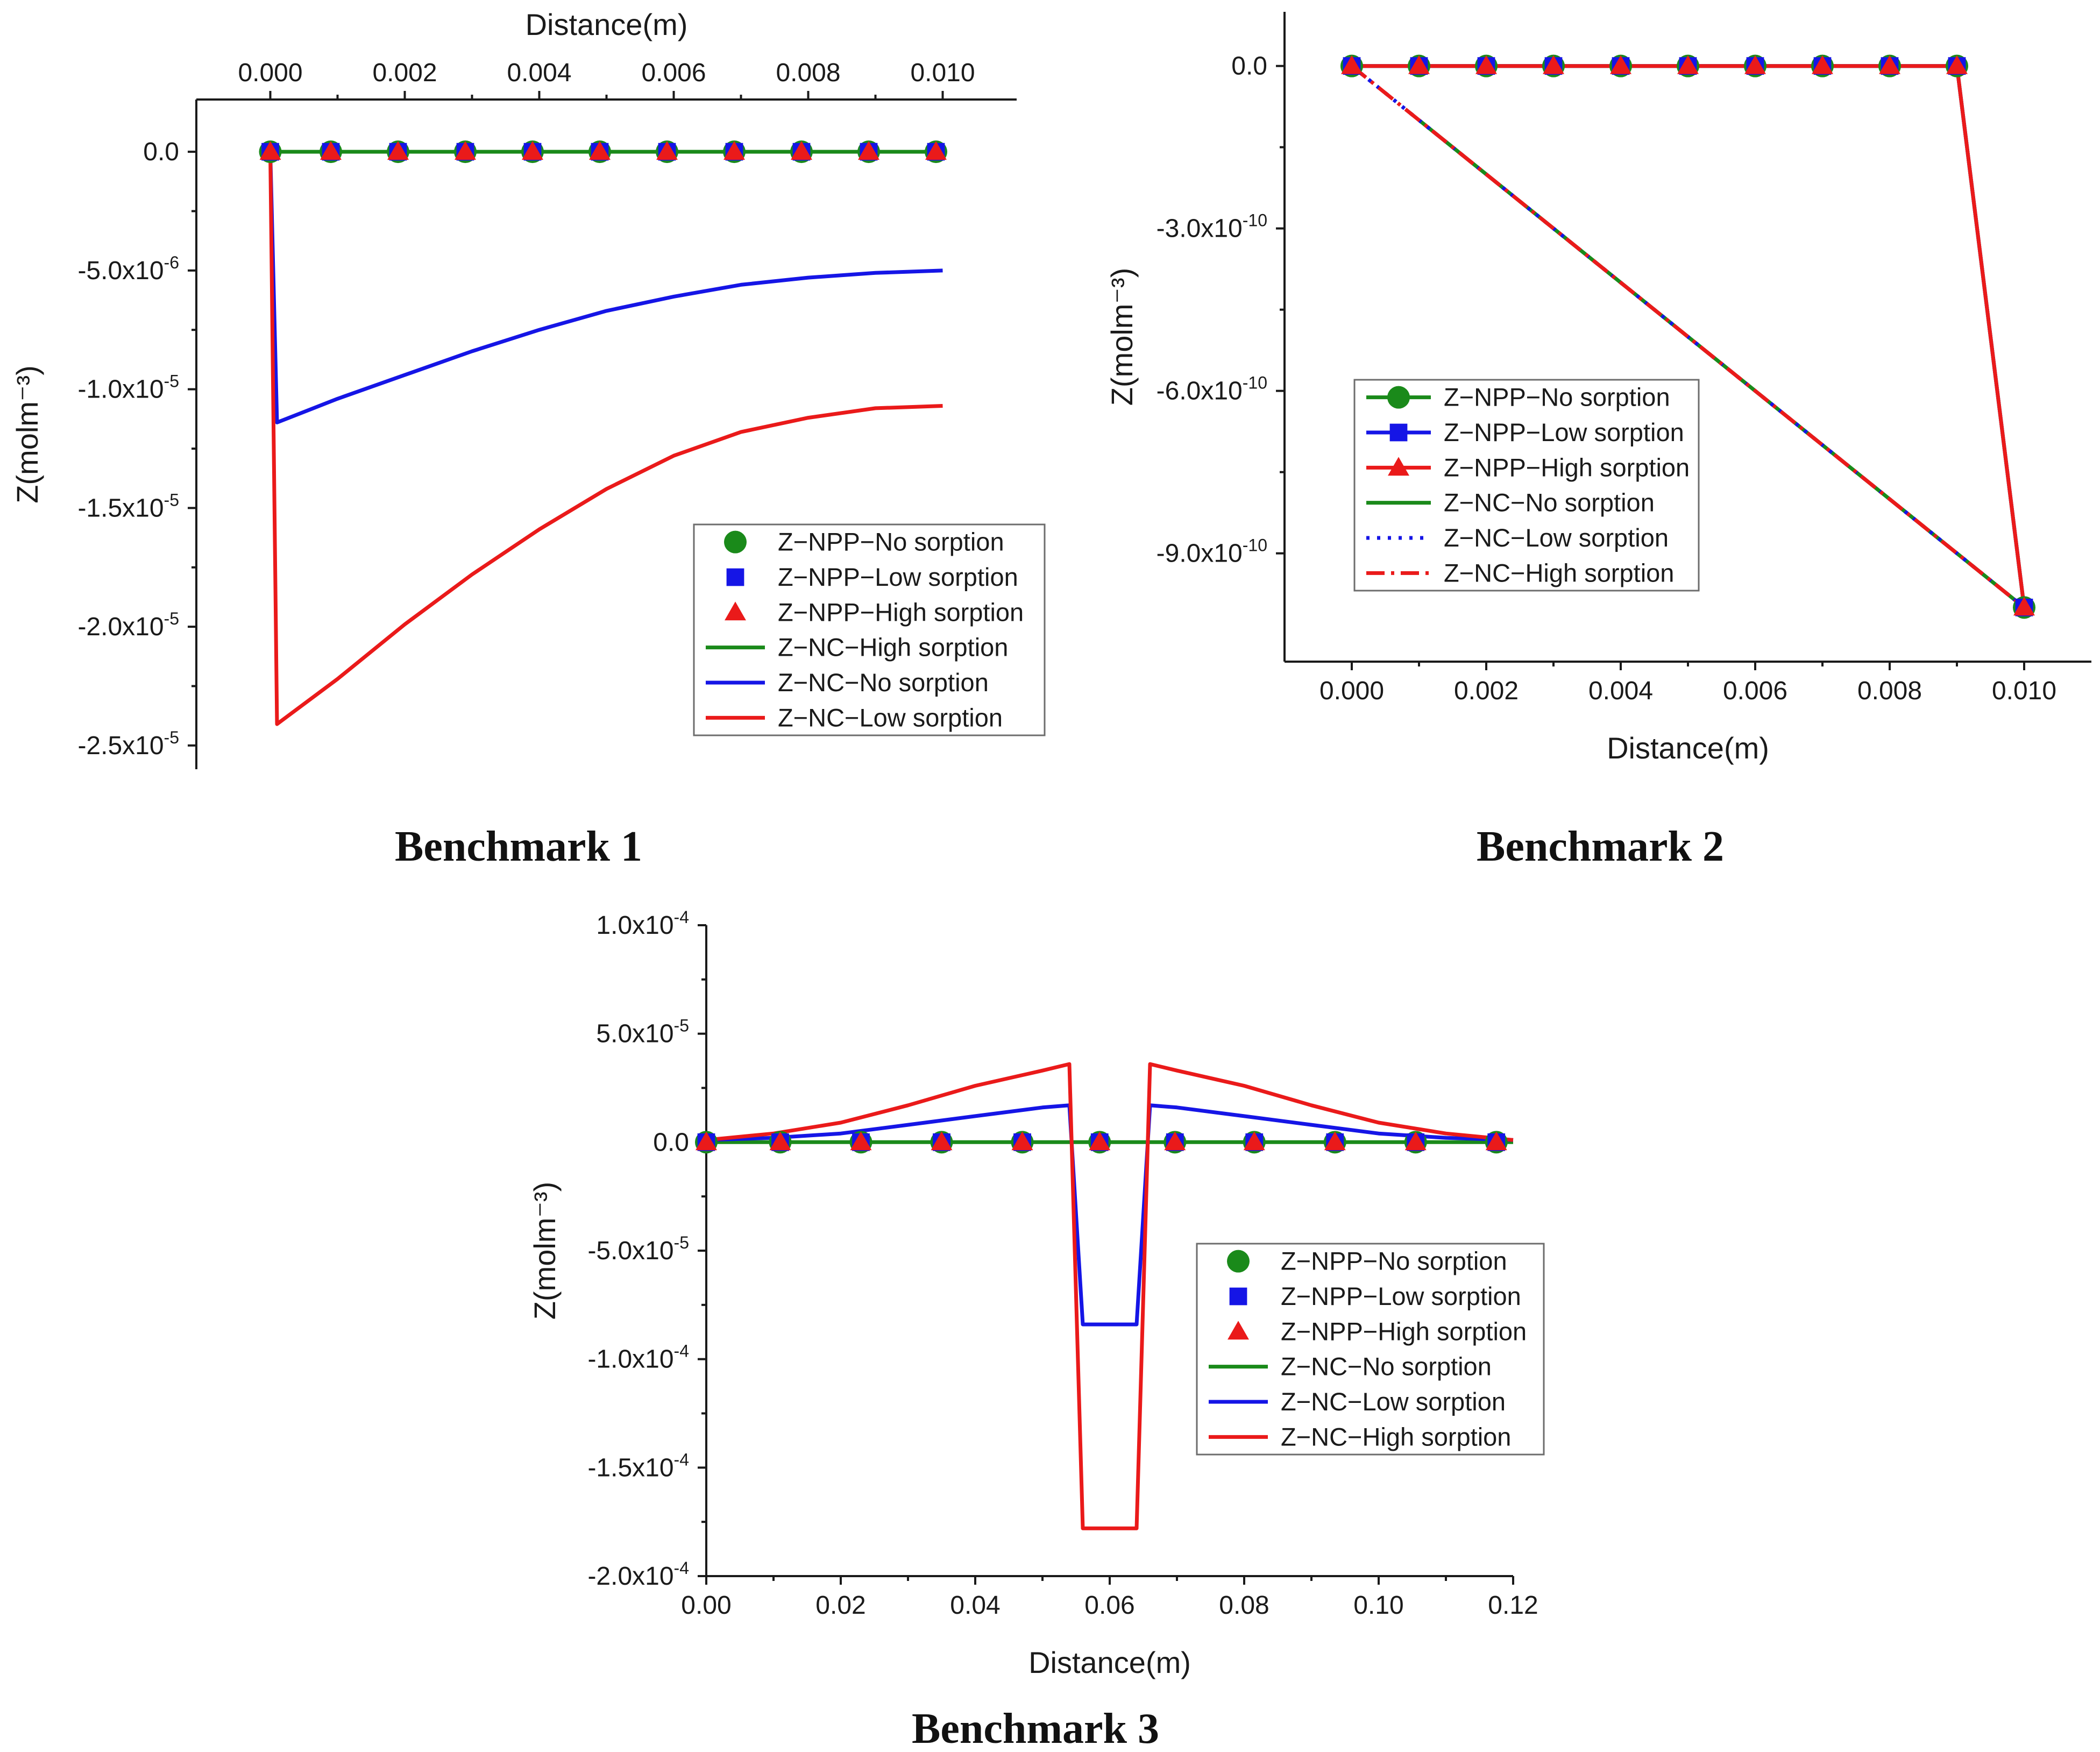  Describe the element at coordinates (128, 388) in the screenshot. I see `y-tick-label: -1.0x10⁻⁵` at that location.